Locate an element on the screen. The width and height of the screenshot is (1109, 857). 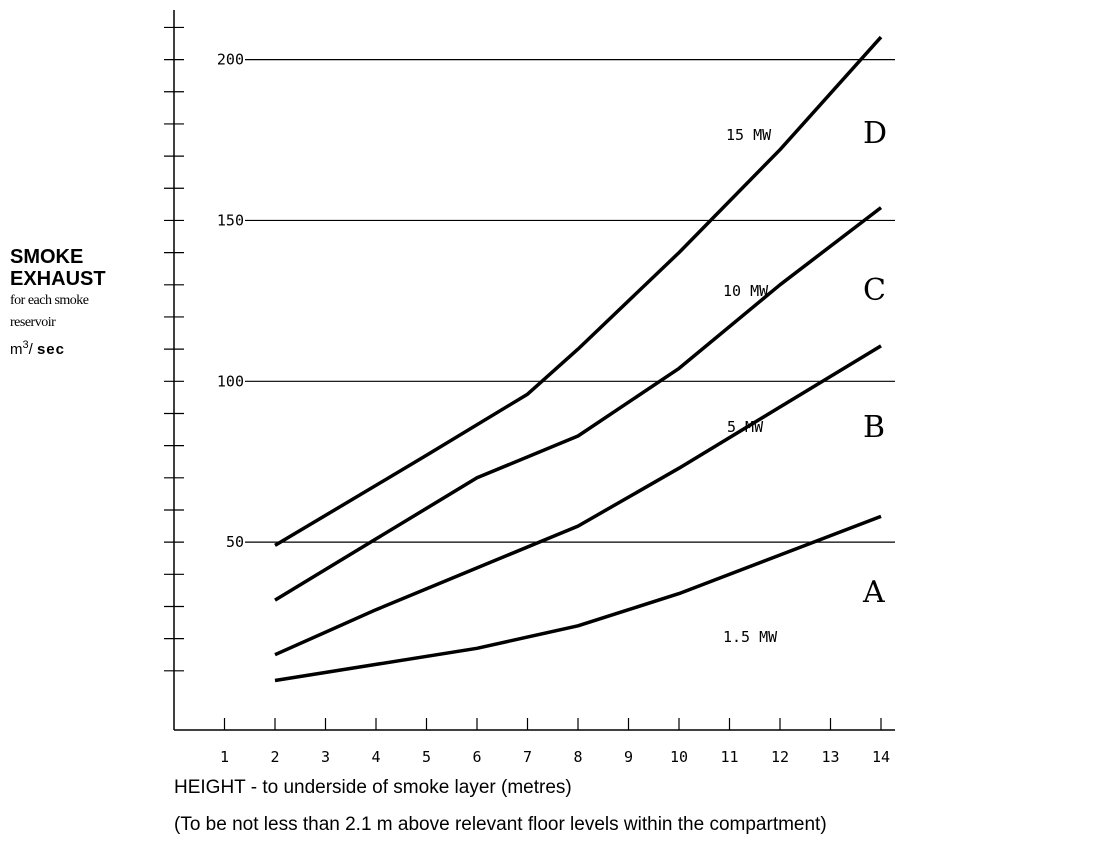
y-axis-label-line3: for each smoke is located at coordinates (49, 300).